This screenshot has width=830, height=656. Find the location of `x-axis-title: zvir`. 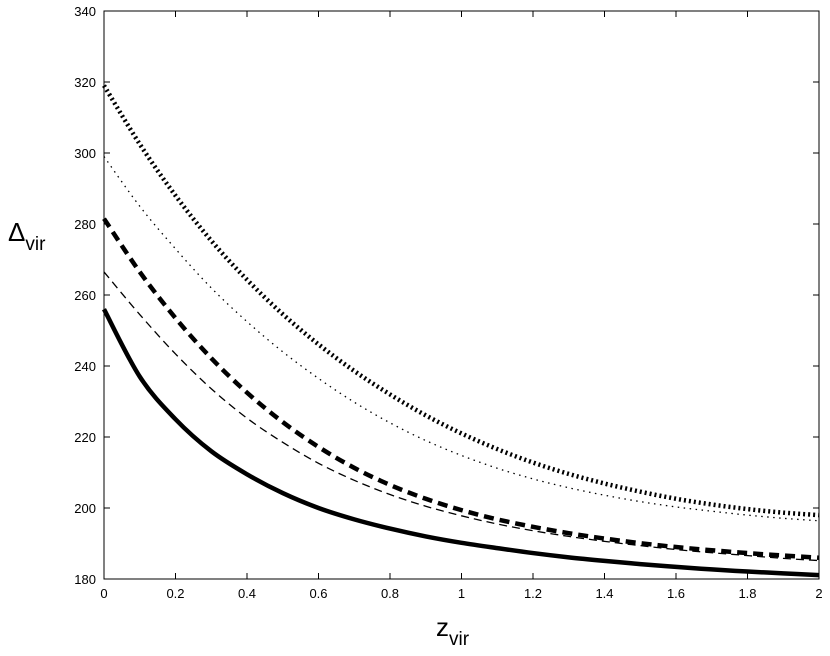

x-axis-title: zvir is located at coordinates (453, 631).